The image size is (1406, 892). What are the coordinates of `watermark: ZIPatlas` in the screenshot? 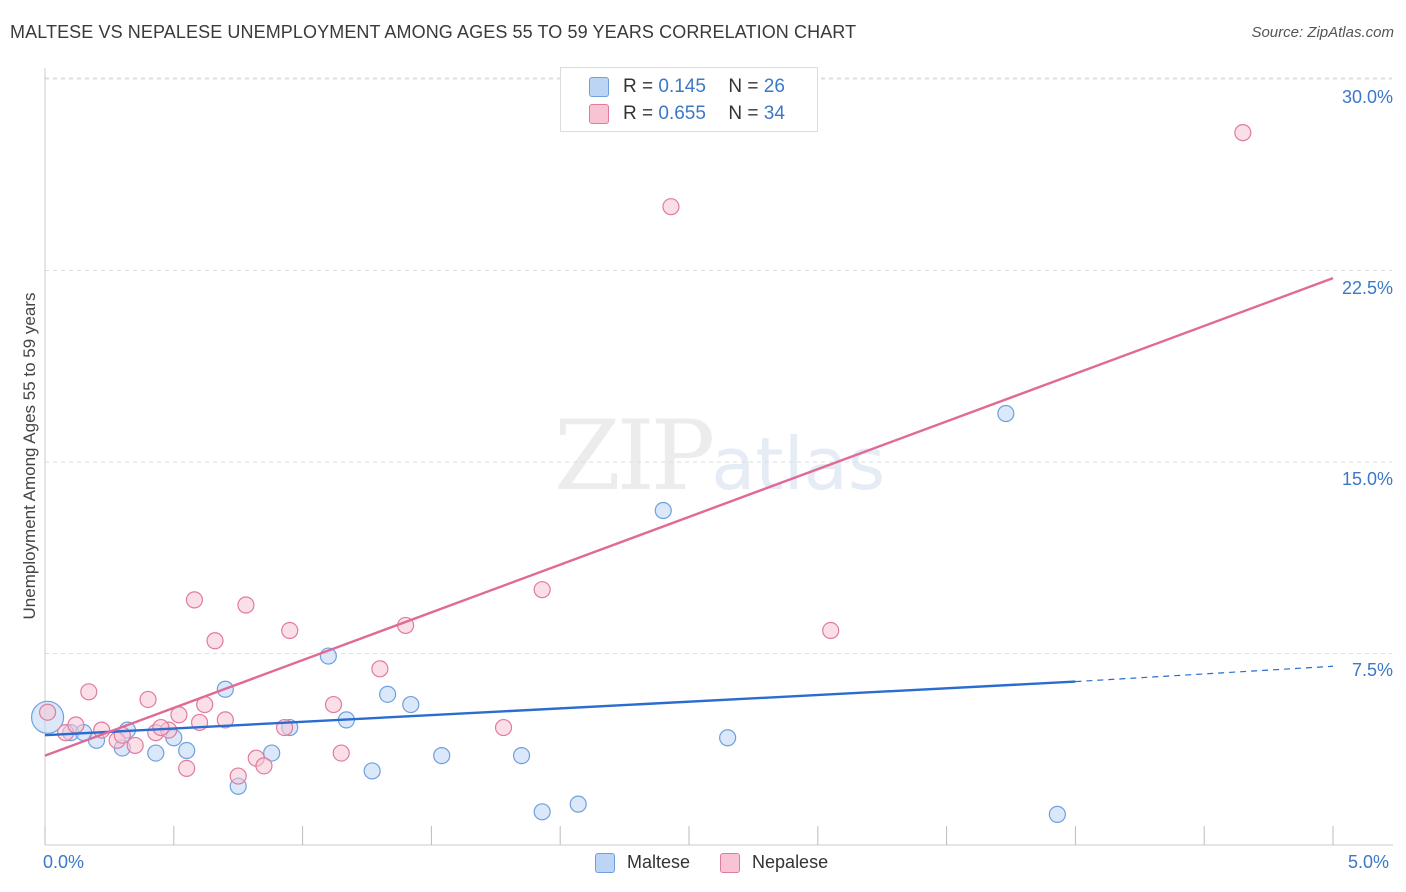 It's located at (719, 456).